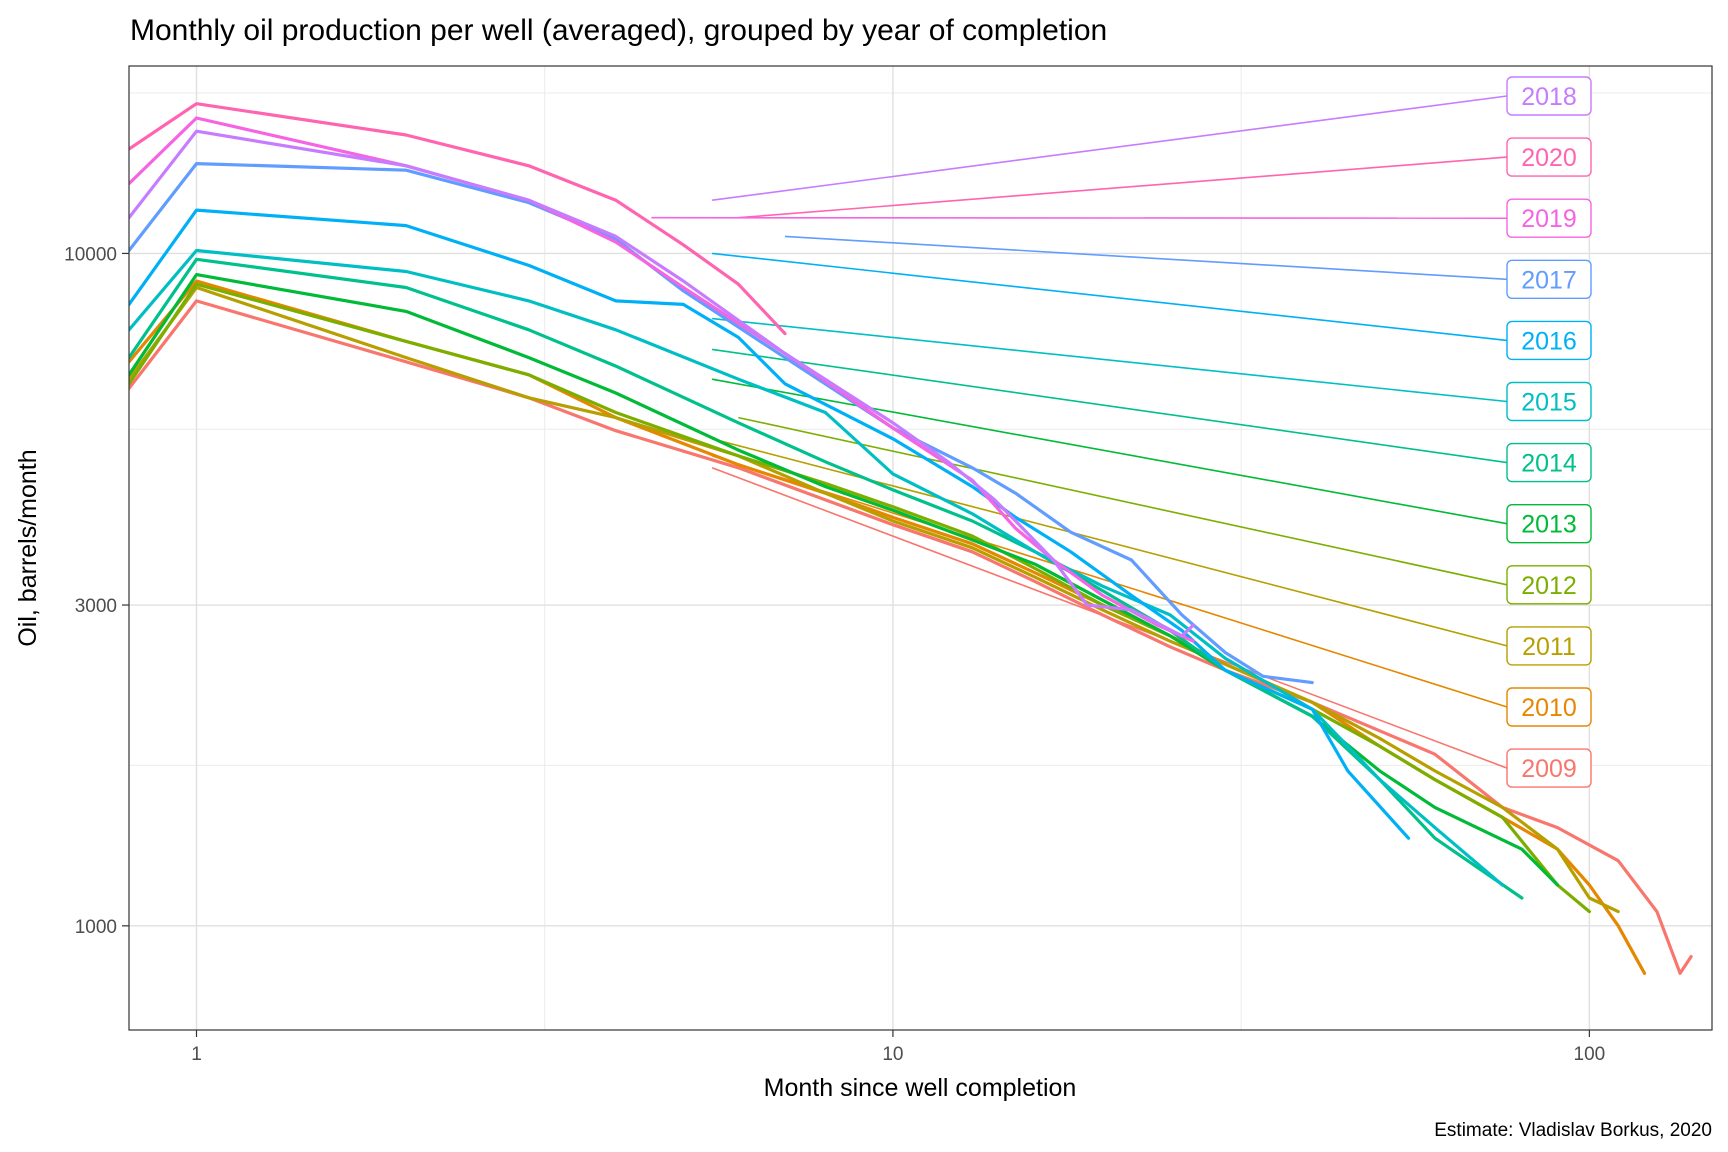  What do you see at coordinates (920, 1088) in the screenshot?
I see `x-axis-title: Month since well completion` at bounding box center [920, 1088].